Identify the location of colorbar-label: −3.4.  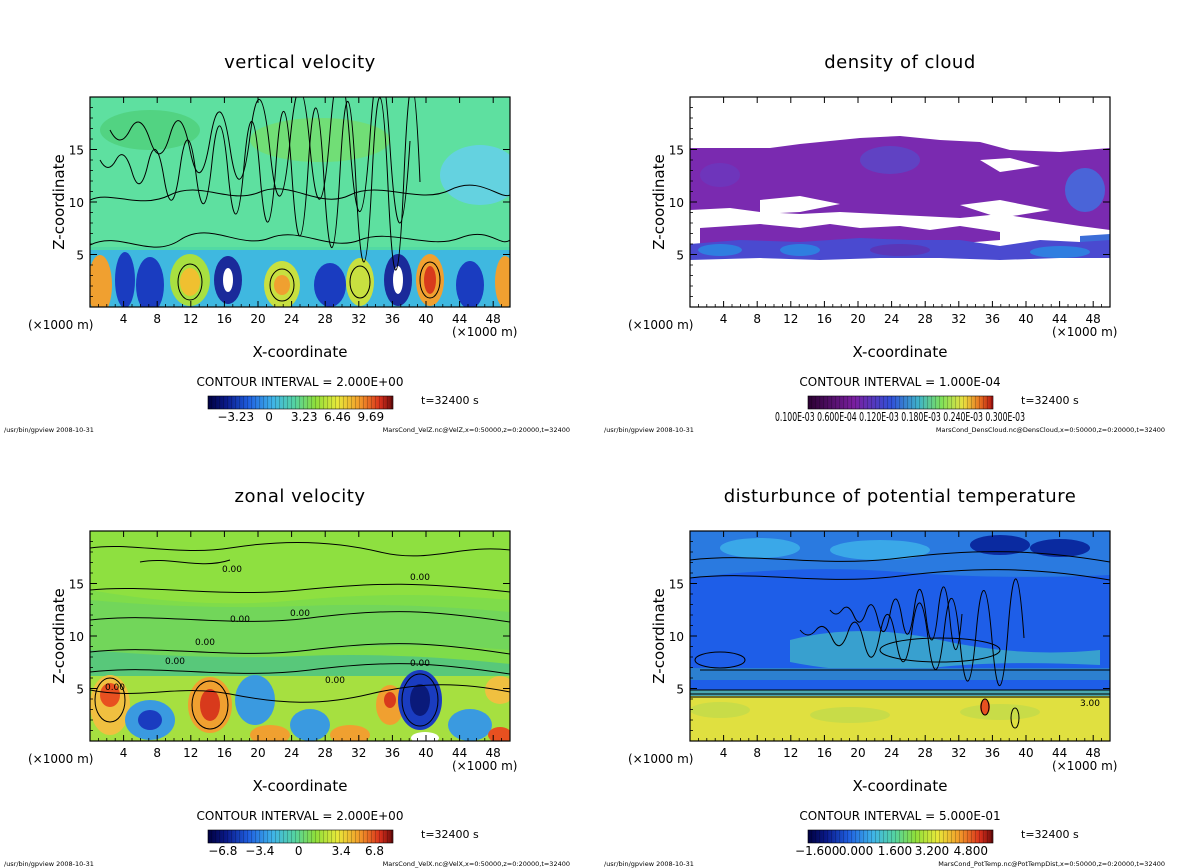
(259, 851).